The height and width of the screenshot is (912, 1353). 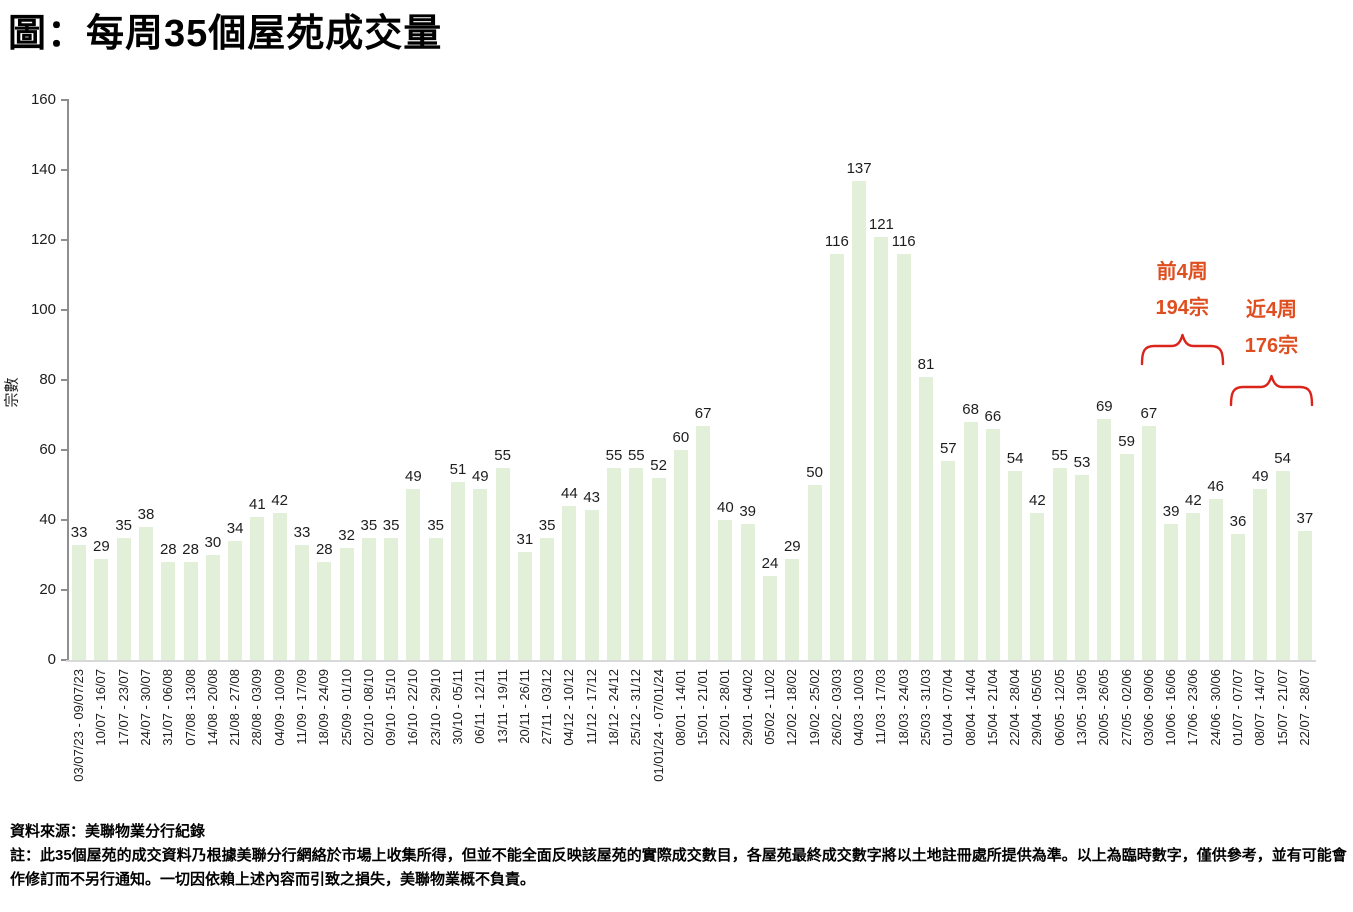 I want to click on bar-value-label: 55, so click(x=614, y=455).